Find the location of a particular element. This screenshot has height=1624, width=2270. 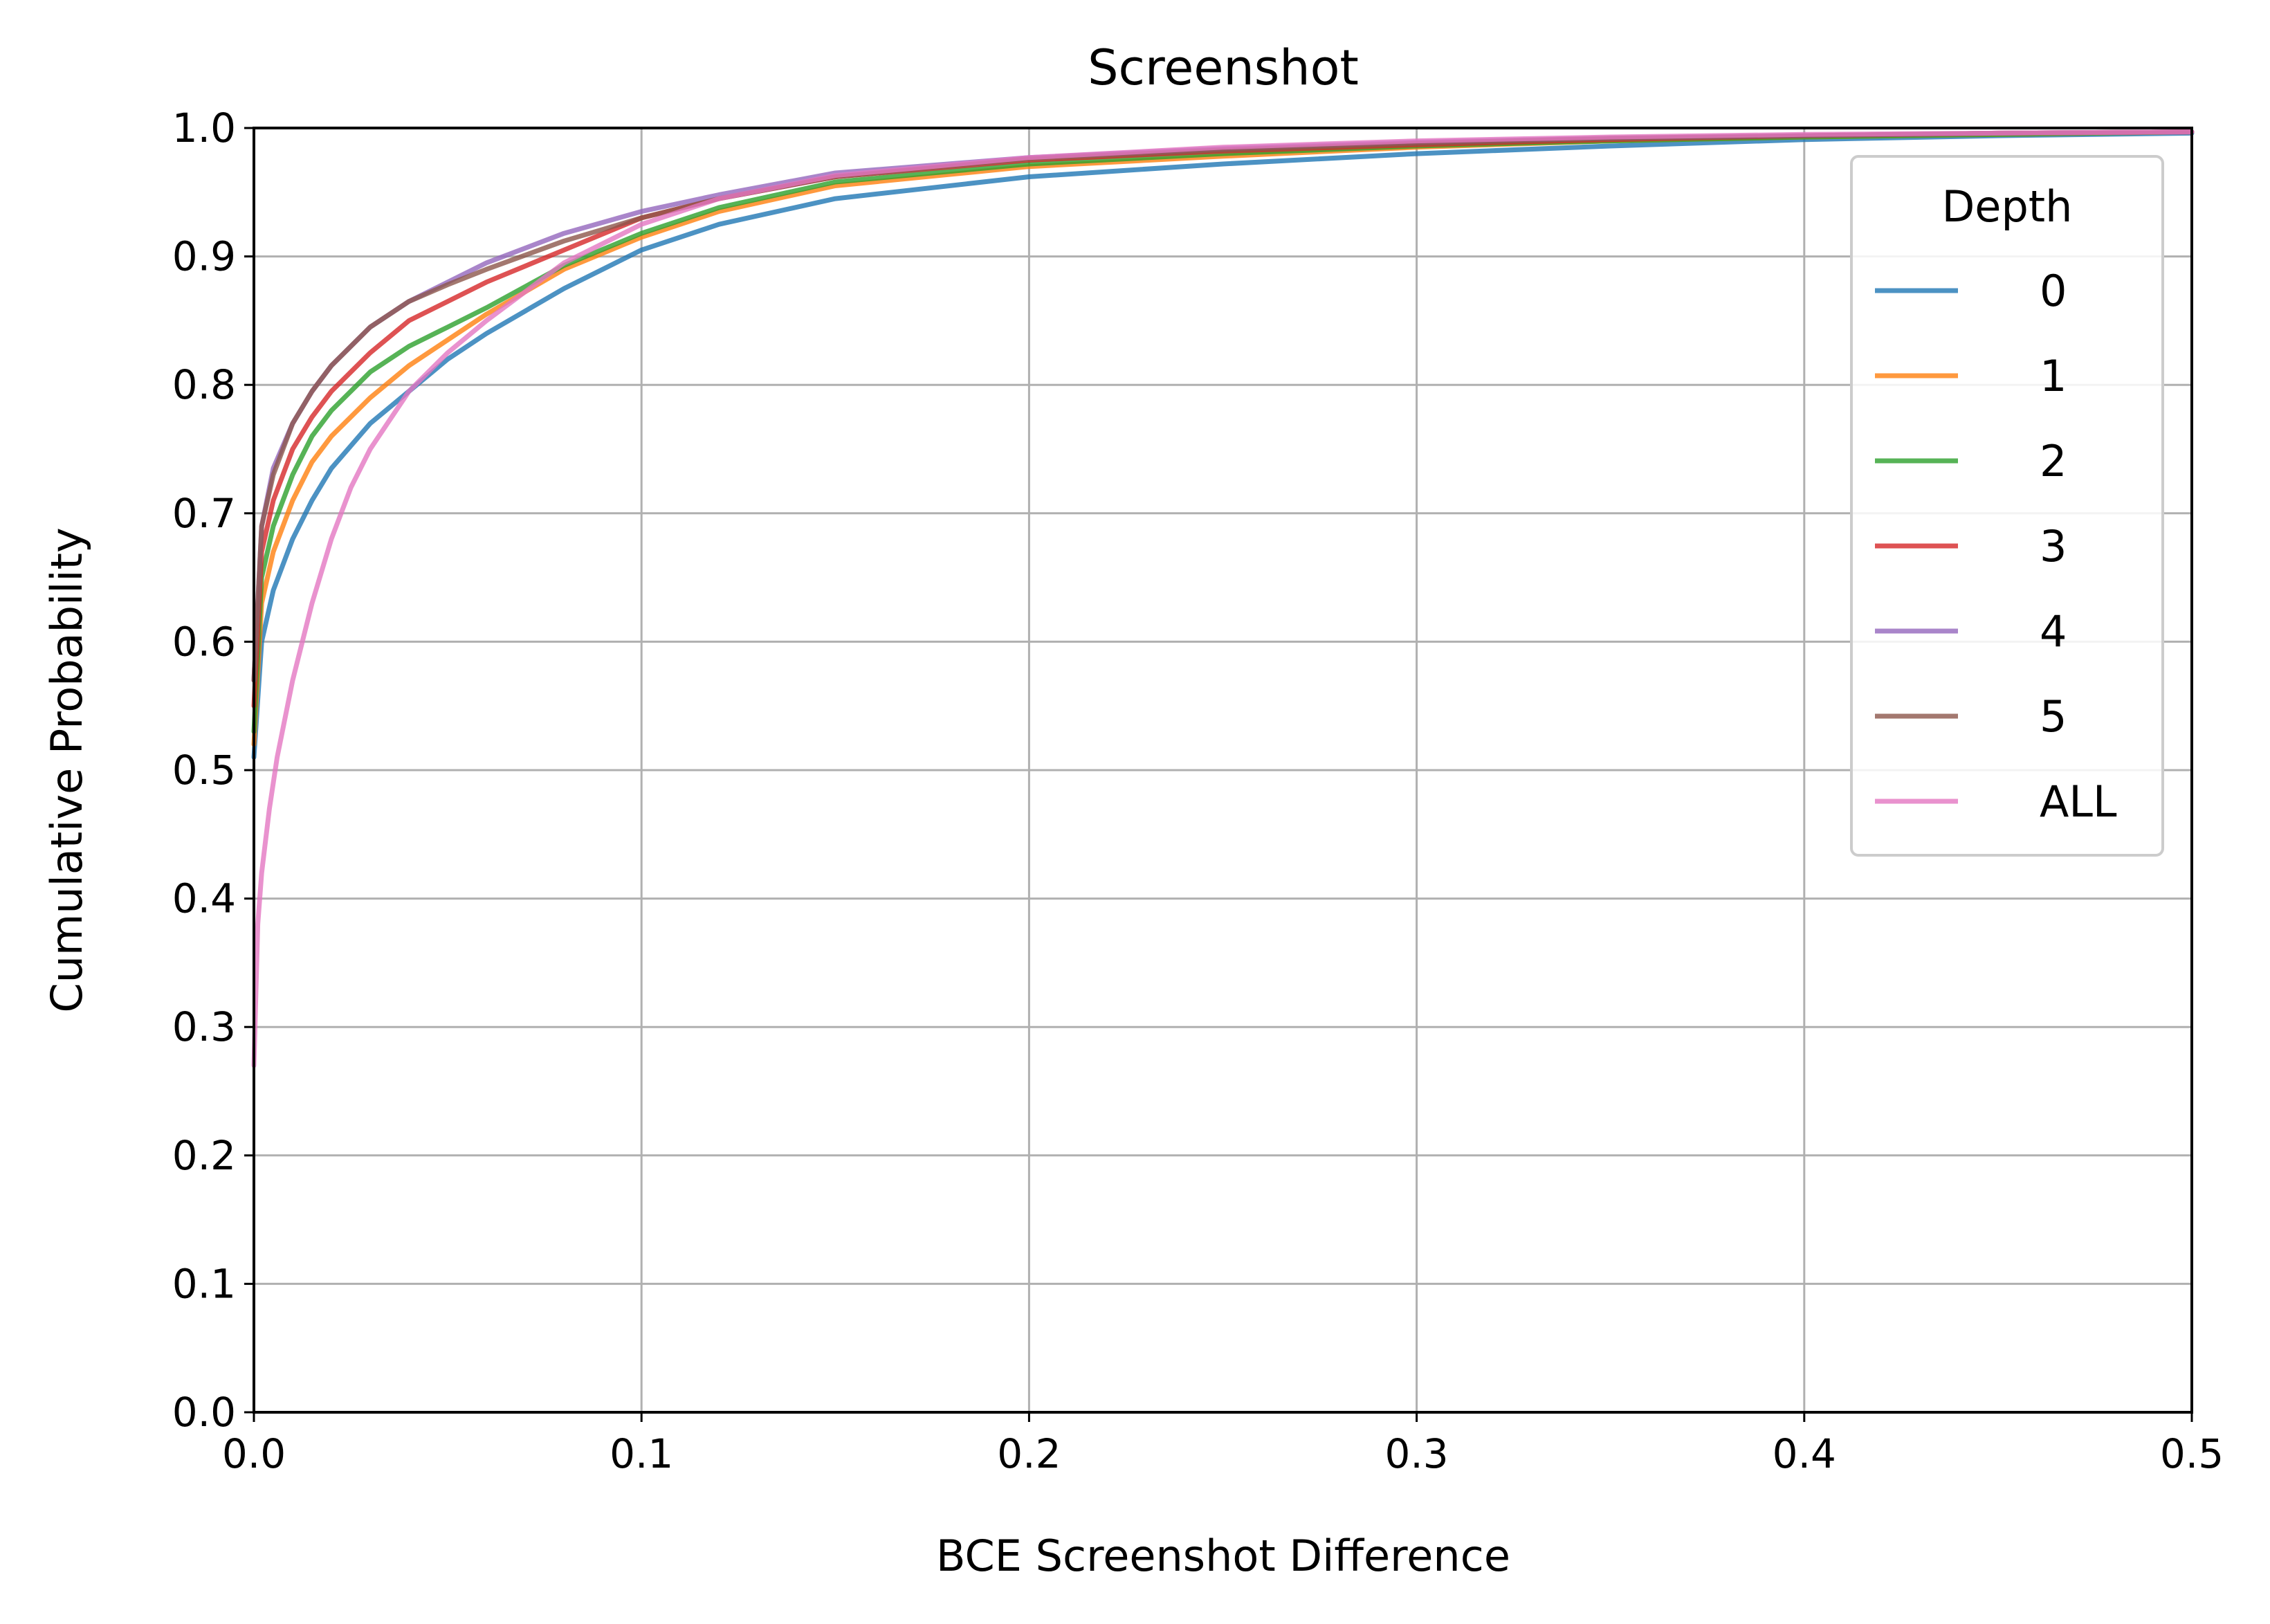

y-tick-label: 1.0 is located at coordinates (204, 128).